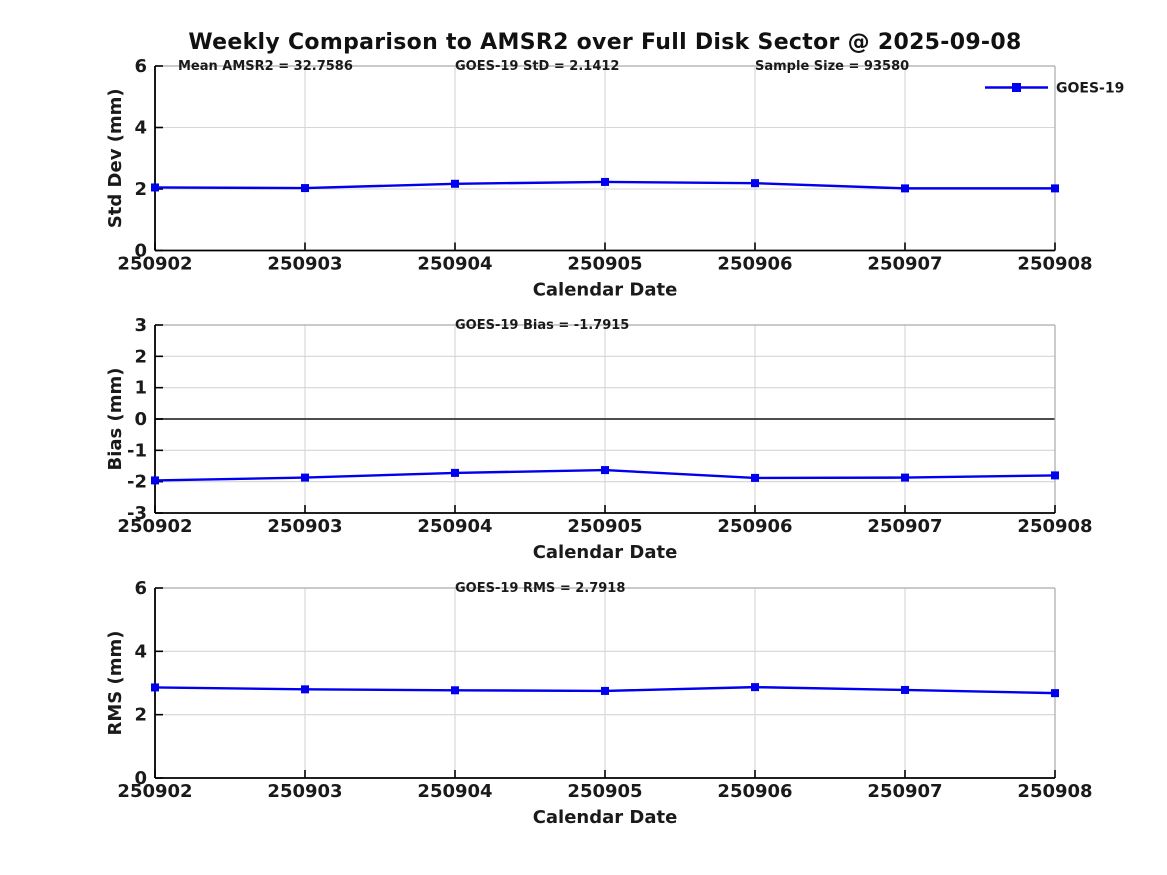 Image resolution: width=1167 pixels, height=875 pixels. What do you see at coordinates (542, 325) in the screenshot?
I see `stat-annotation: GOES-19 Bias = -1.7915` at bounding box center [542, 325].